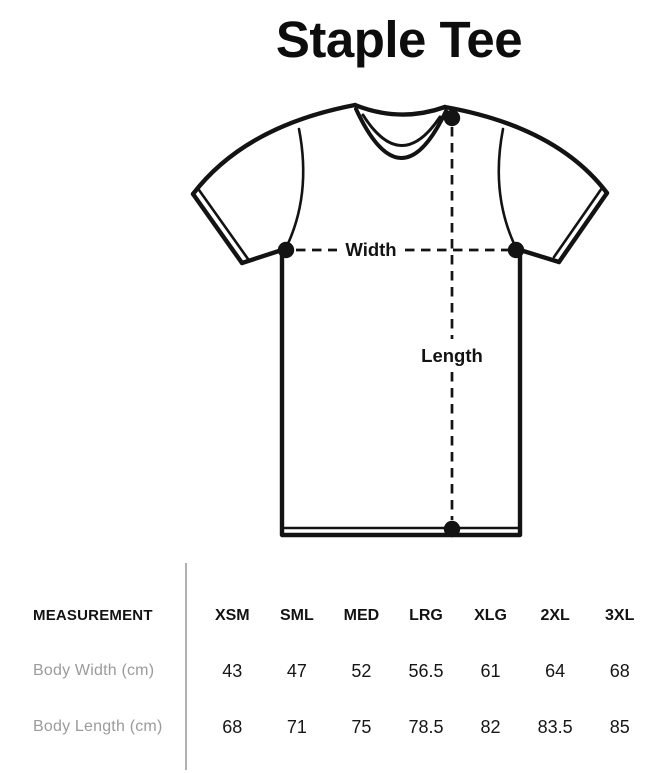 This screenshot has width=652, height=773. What do you see at coordinates (296, 615) in the screenshot?
I see `size-header-sml: SML` at bounding box center [296, 615].